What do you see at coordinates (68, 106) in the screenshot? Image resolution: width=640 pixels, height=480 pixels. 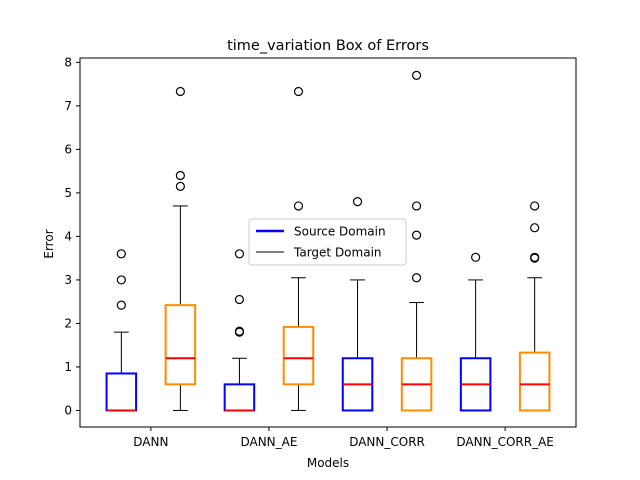 I see `y-tick-label: 7` at bounding box center [68, 106].